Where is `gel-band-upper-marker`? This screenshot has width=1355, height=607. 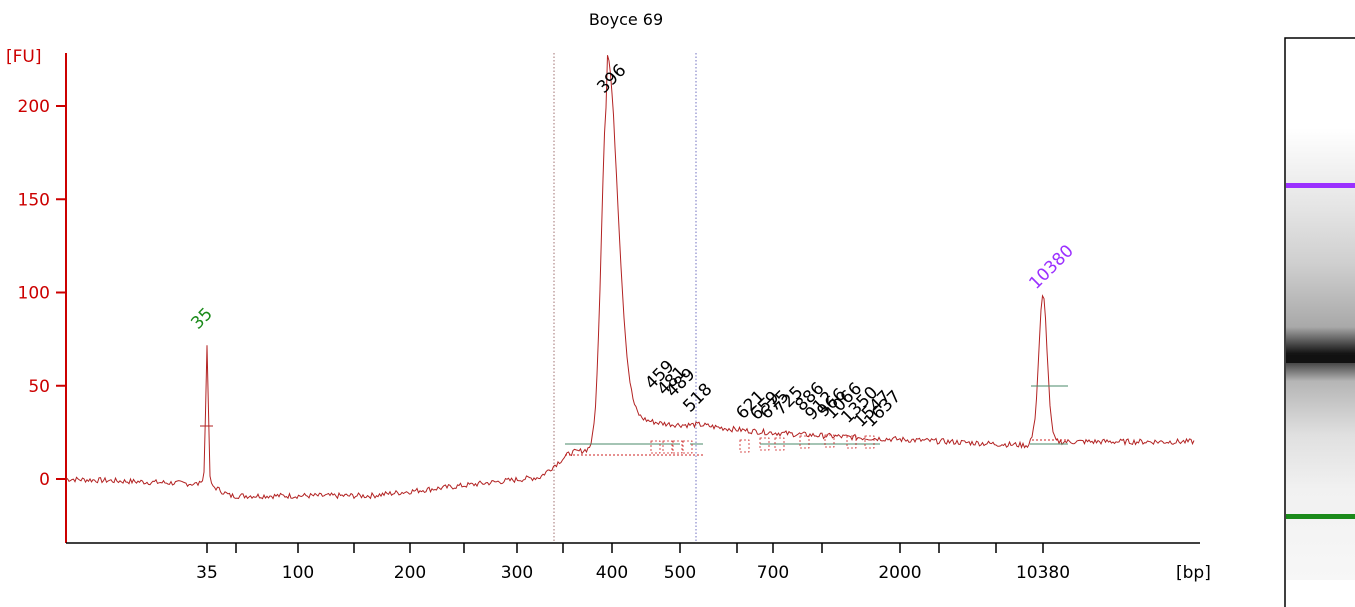 gel-band-upper-marker is located at coordinates (1320, 185).